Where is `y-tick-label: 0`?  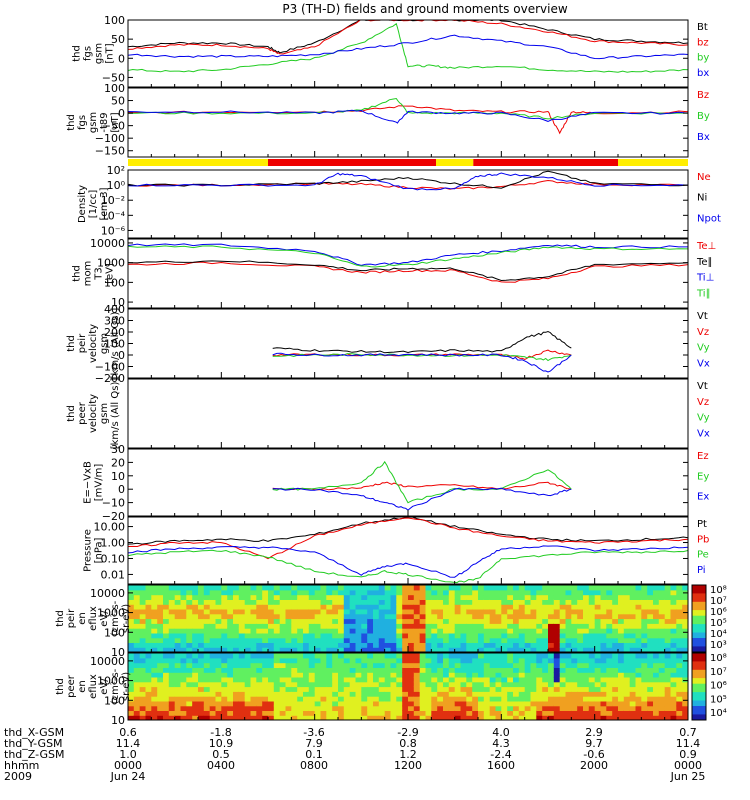
y-tick-label: 0 is located at coordinates (121, 489).